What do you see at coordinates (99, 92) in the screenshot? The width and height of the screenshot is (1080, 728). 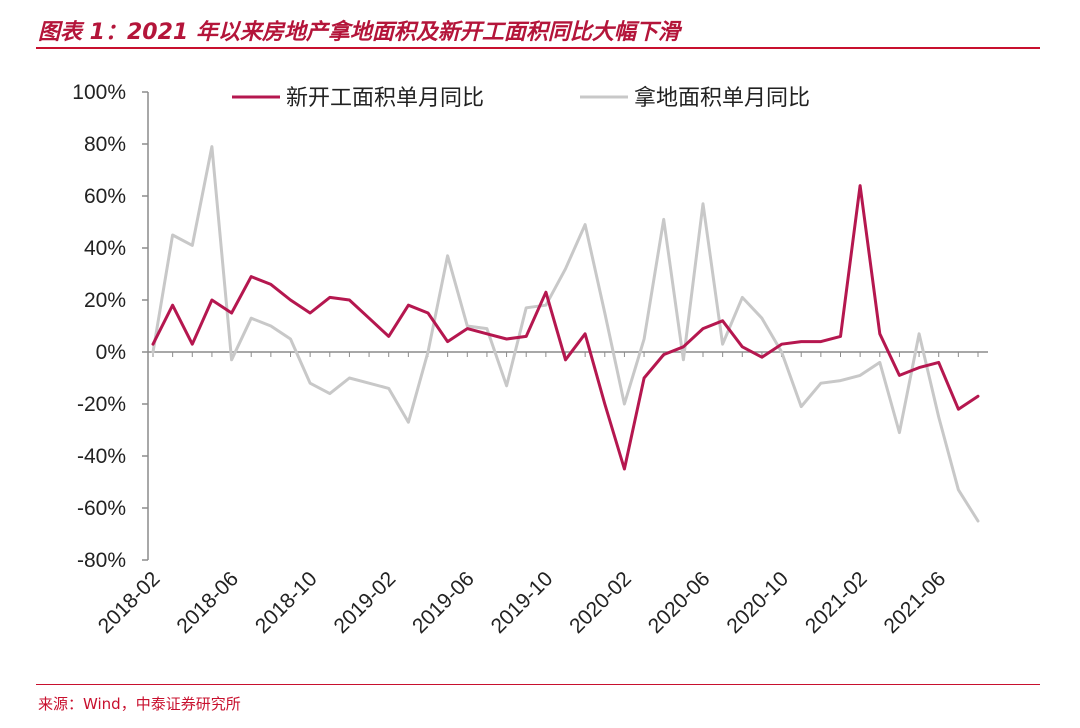 I see `y-tick-label: 100%` at bounding box center [99, 92].